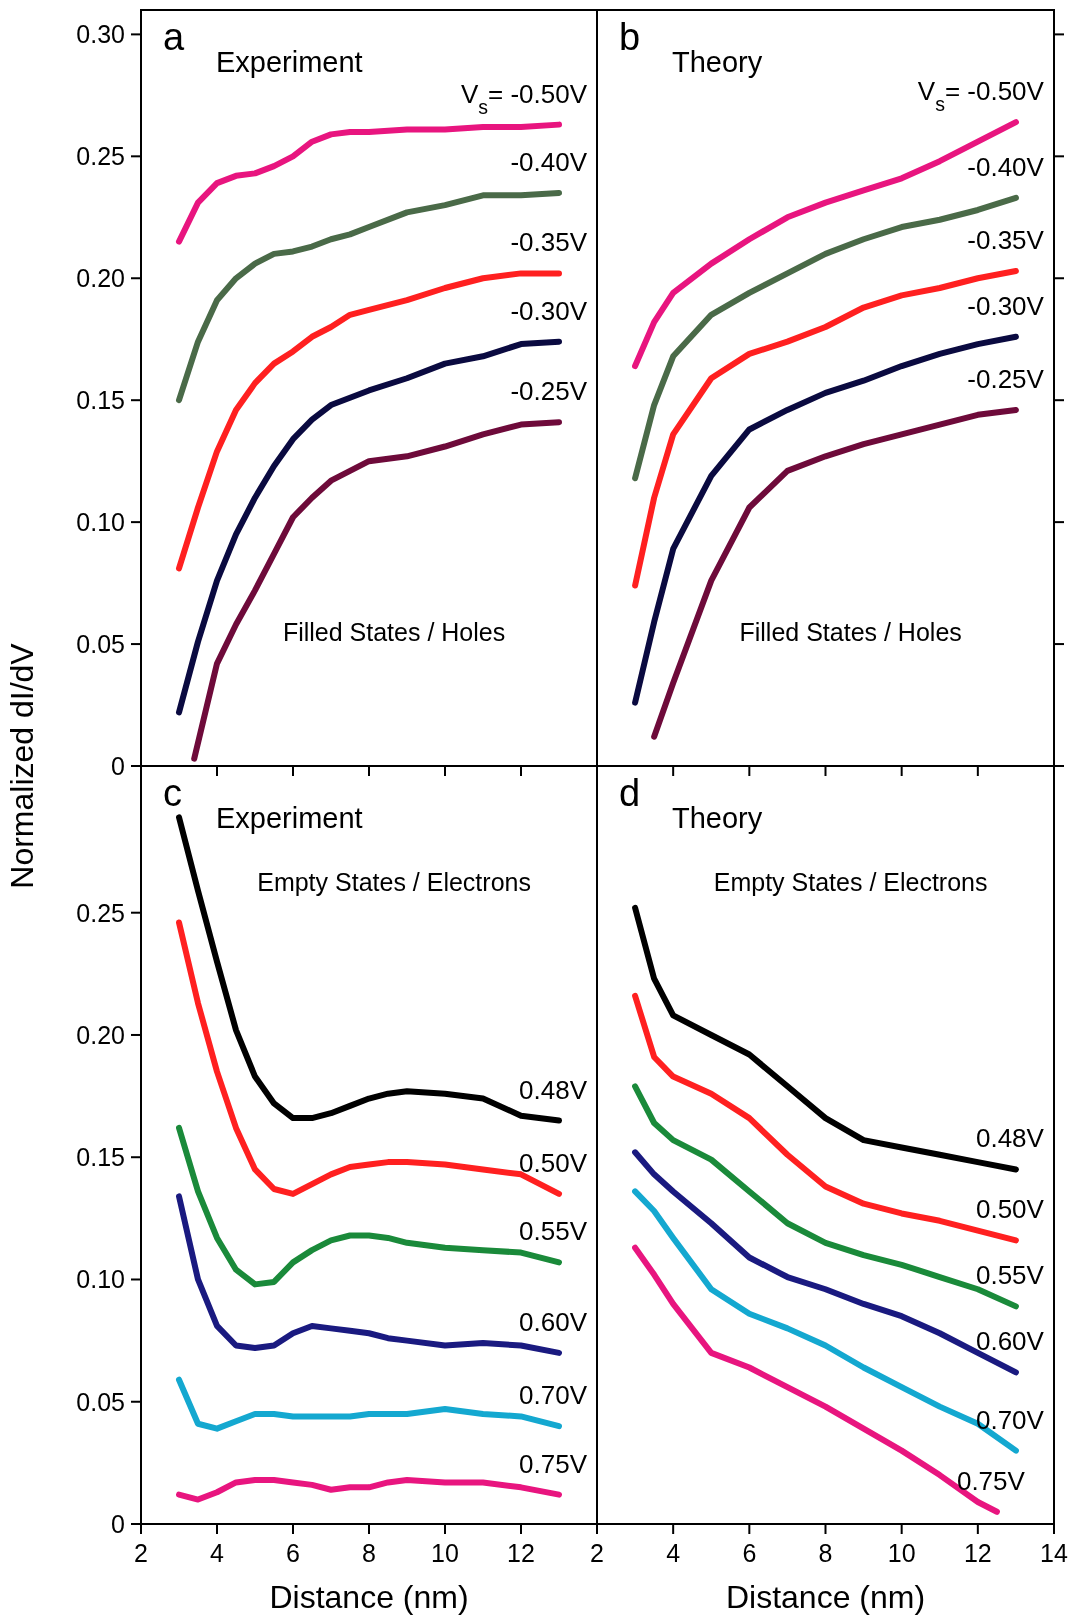 Image resolution: width=1071 pixels, height=1624 pixels. I want to click on chart-title: d, so click(630, 793).